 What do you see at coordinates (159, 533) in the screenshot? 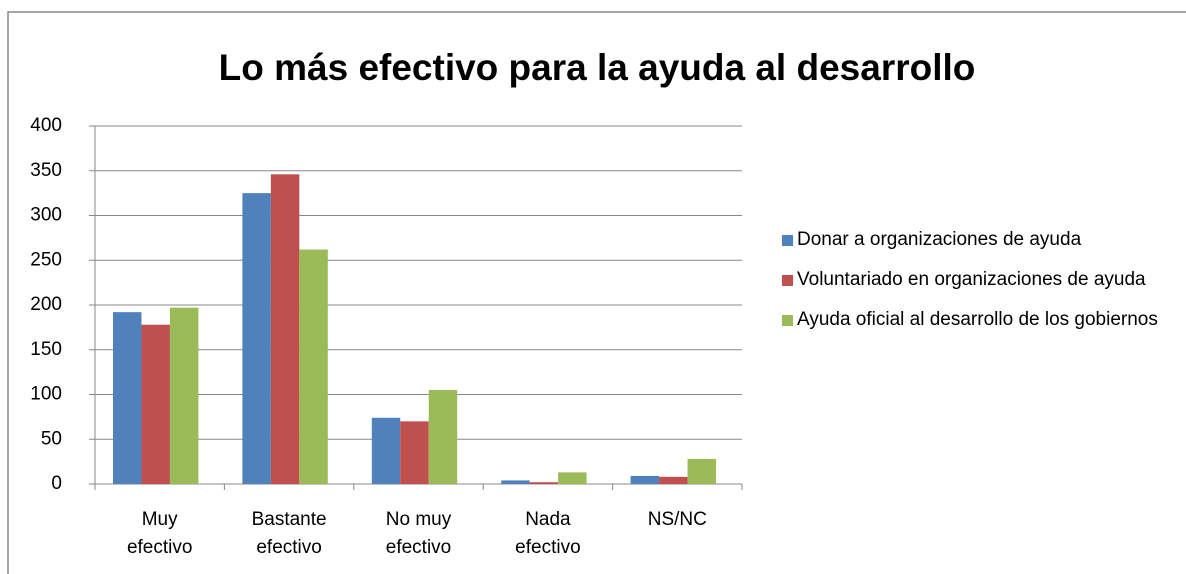
I see `x-tick-label: Muy efectivo` at bounding box center [159, 533].